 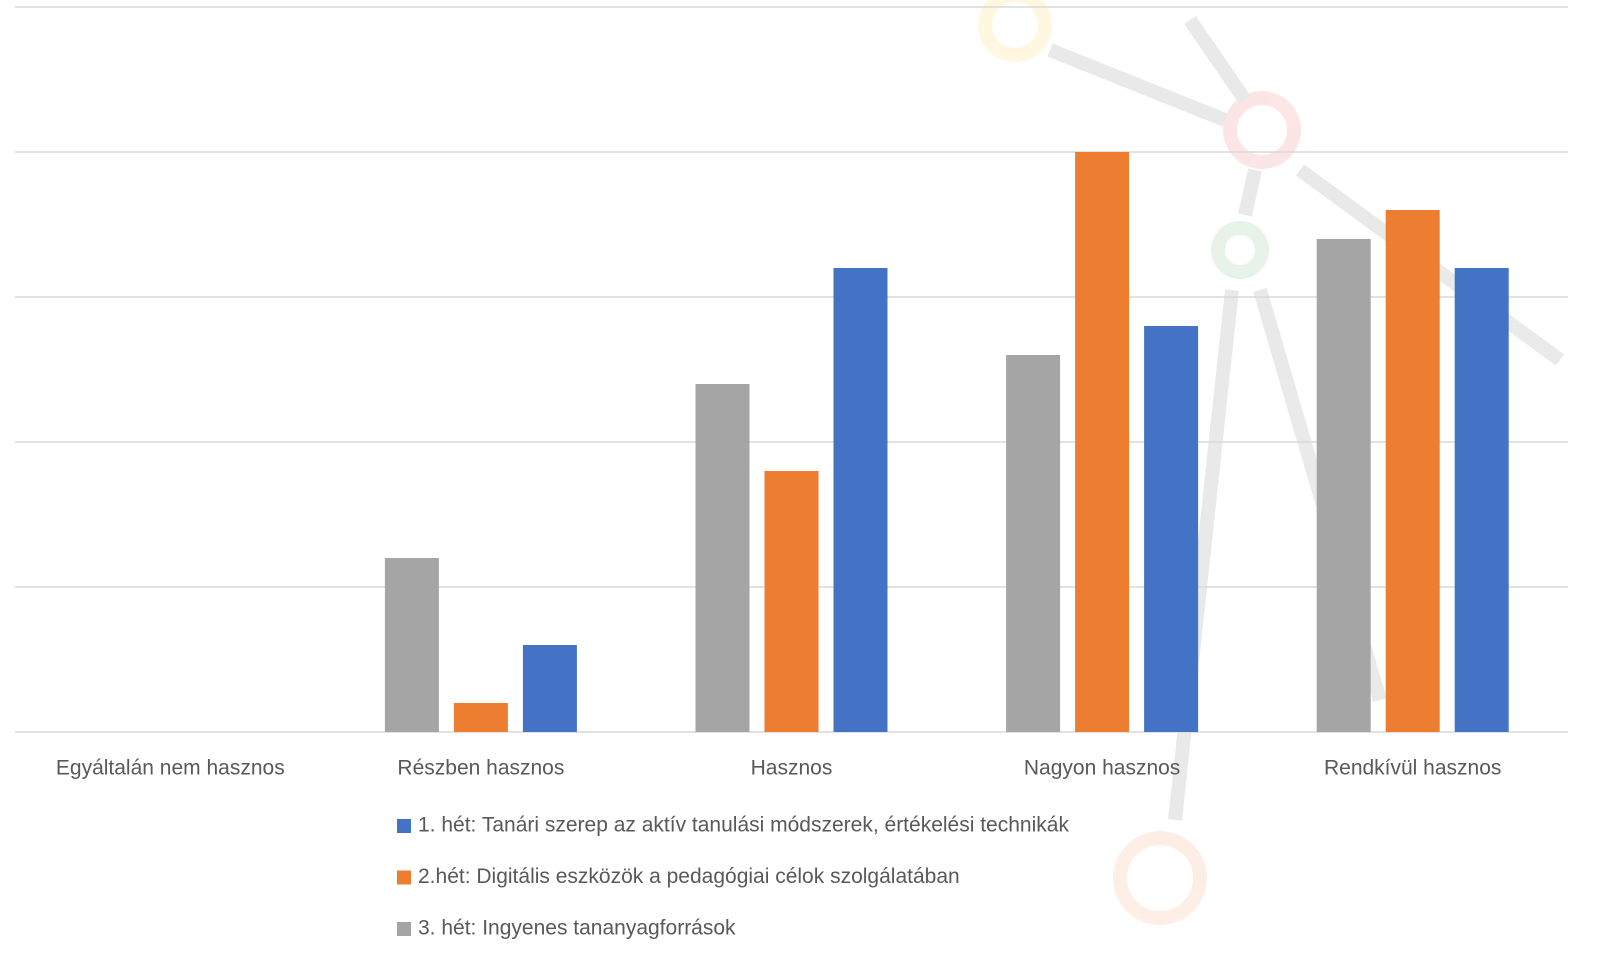 I want to click on x-tick-label: Rendkívül hasznos, so click(x=1412, y=768).